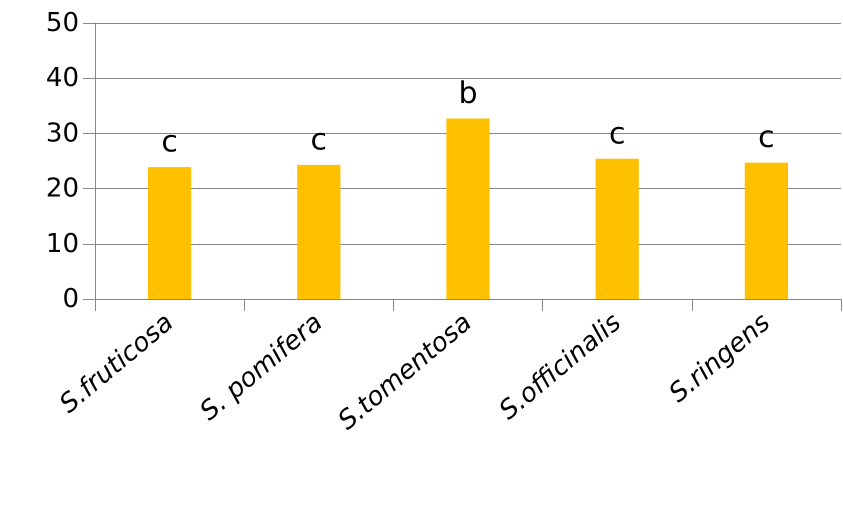 This screenshot has height=510, width=843. What do you see at coordinates (62, 189) in the screenshot?
I see `y-tick-label: 20` at bounding box center [62, 189].